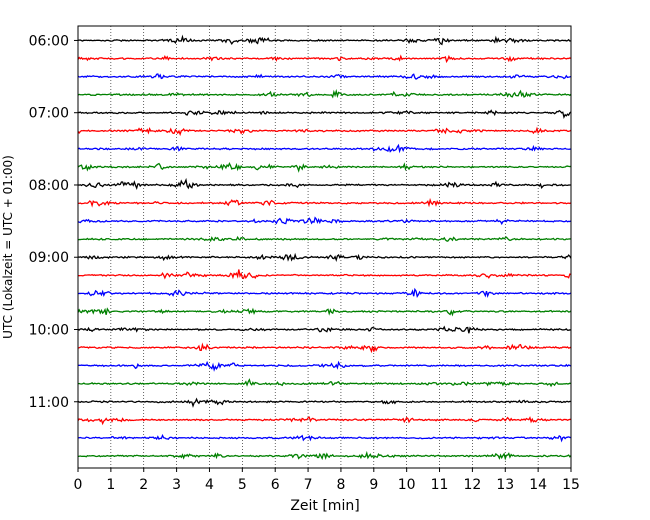 The height and width of the screenshot is (520, 650). I want to click on x-tick-label: 3, so click(176, 485).